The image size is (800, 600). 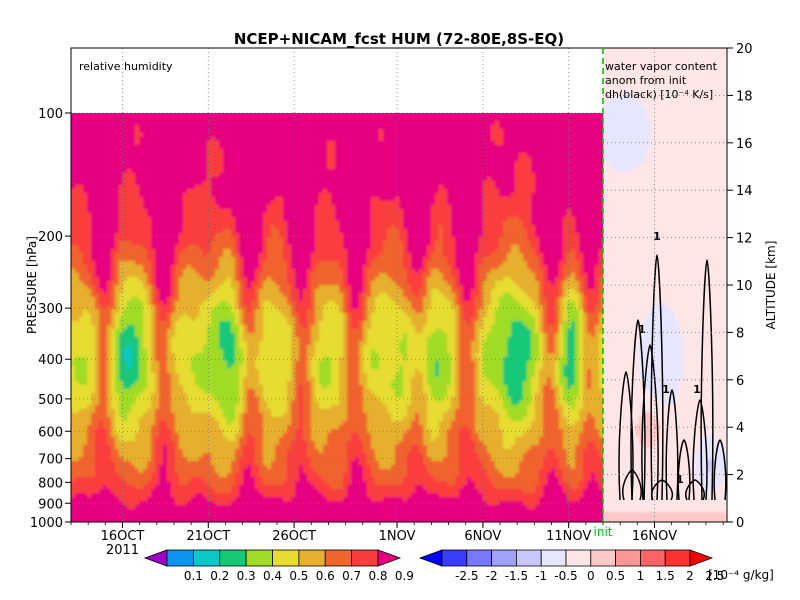 What do you see at coordinates (50, 400) in the screenshot?
I see `pressure-tick-label-4: 500` at bounding box center [50, 400].